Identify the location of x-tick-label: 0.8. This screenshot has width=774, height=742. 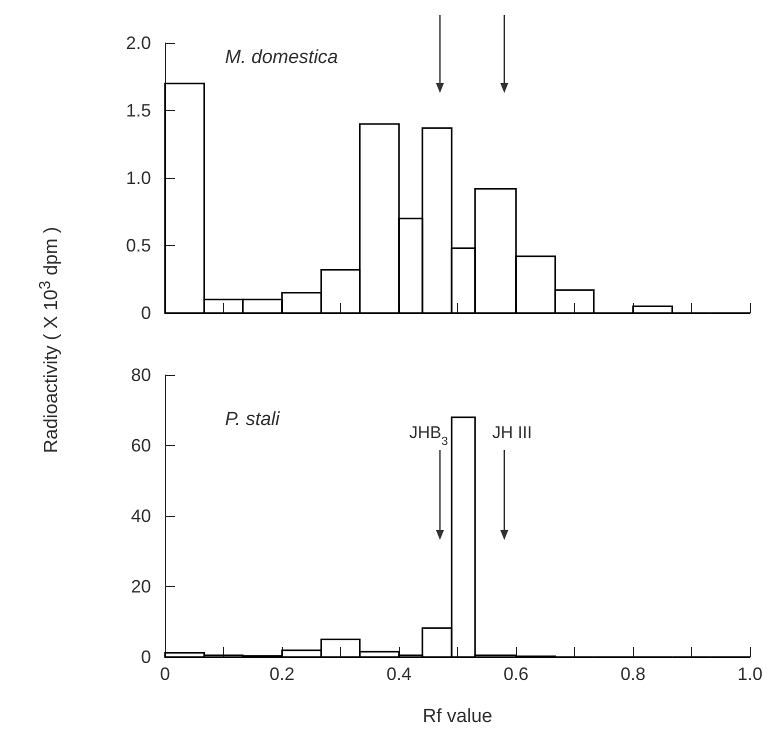
(633, 674).